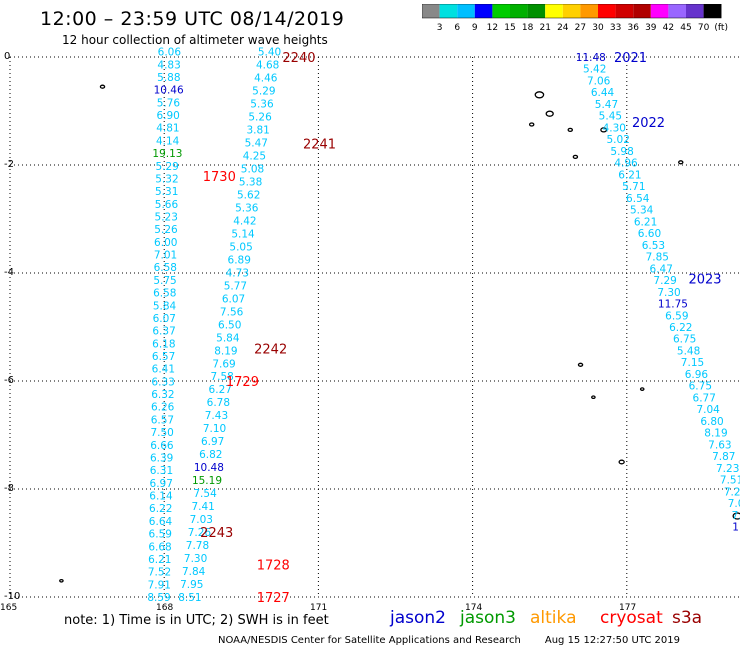 This screenshot has height=650, width=740. What do you see at coordinates (209, 468) in the screenshot?
I see `wave-height-value: 10.48` at bounding box center [209, 468].